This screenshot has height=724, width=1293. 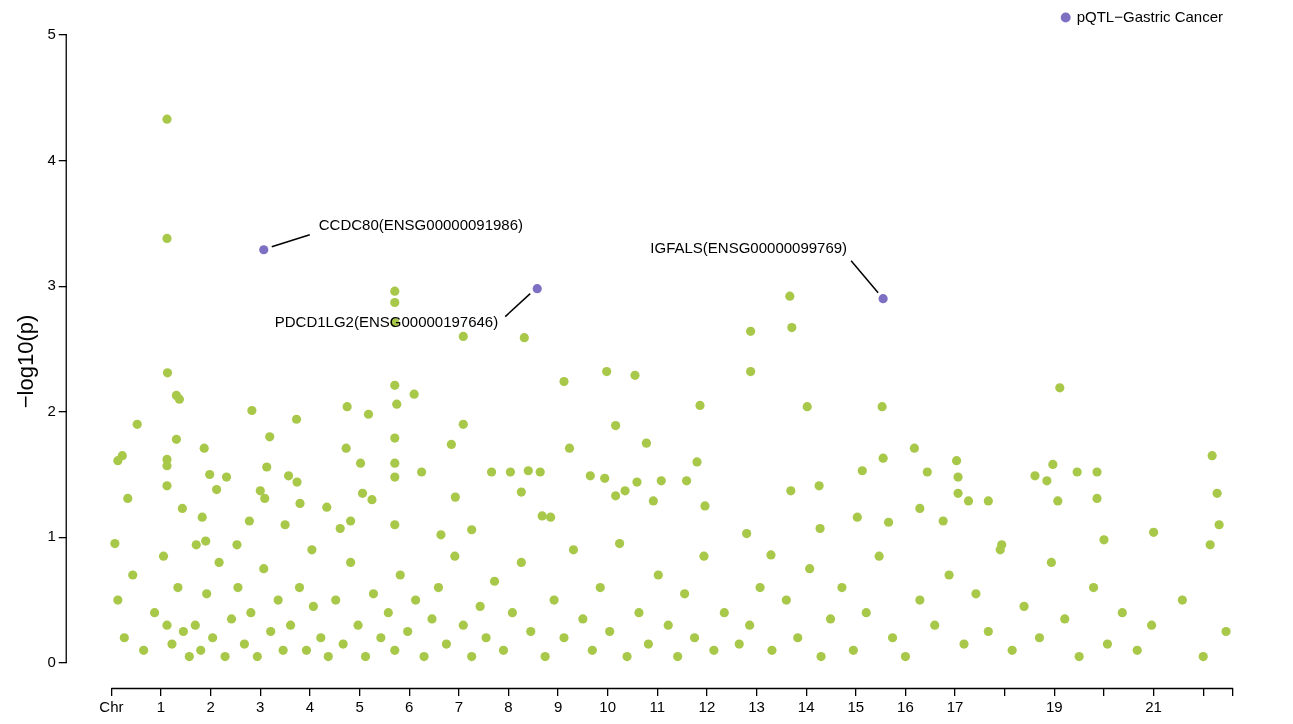 What do you see at coordinates (51, 34) in the screenshot?
I see `y-tick-label: 5` at bounding box center [51, 34].